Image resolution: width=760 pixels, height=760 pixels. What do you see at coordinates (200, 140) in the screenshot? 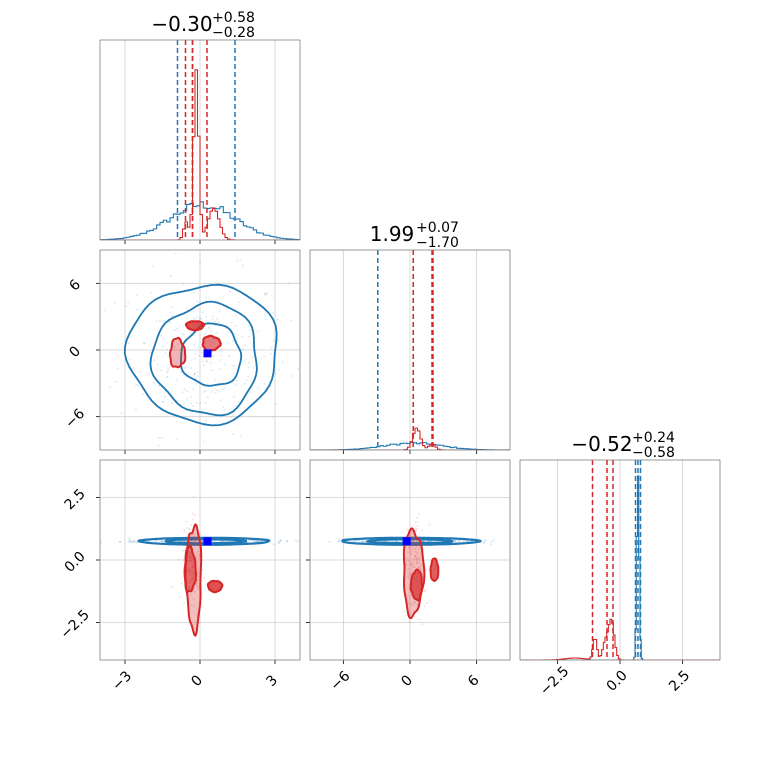
I see `hist-p0-frame` at bounding box center [200, 140].